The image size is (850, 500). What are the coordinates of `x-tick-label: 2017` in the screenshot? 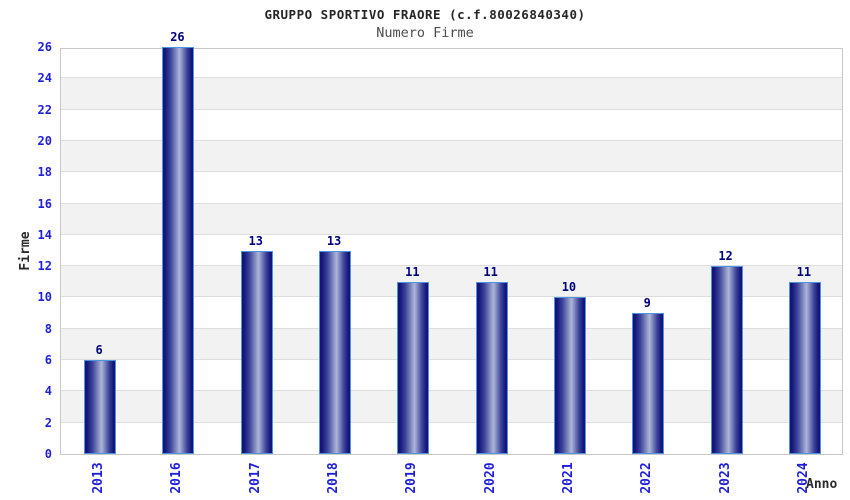 It's located at (255, 478).